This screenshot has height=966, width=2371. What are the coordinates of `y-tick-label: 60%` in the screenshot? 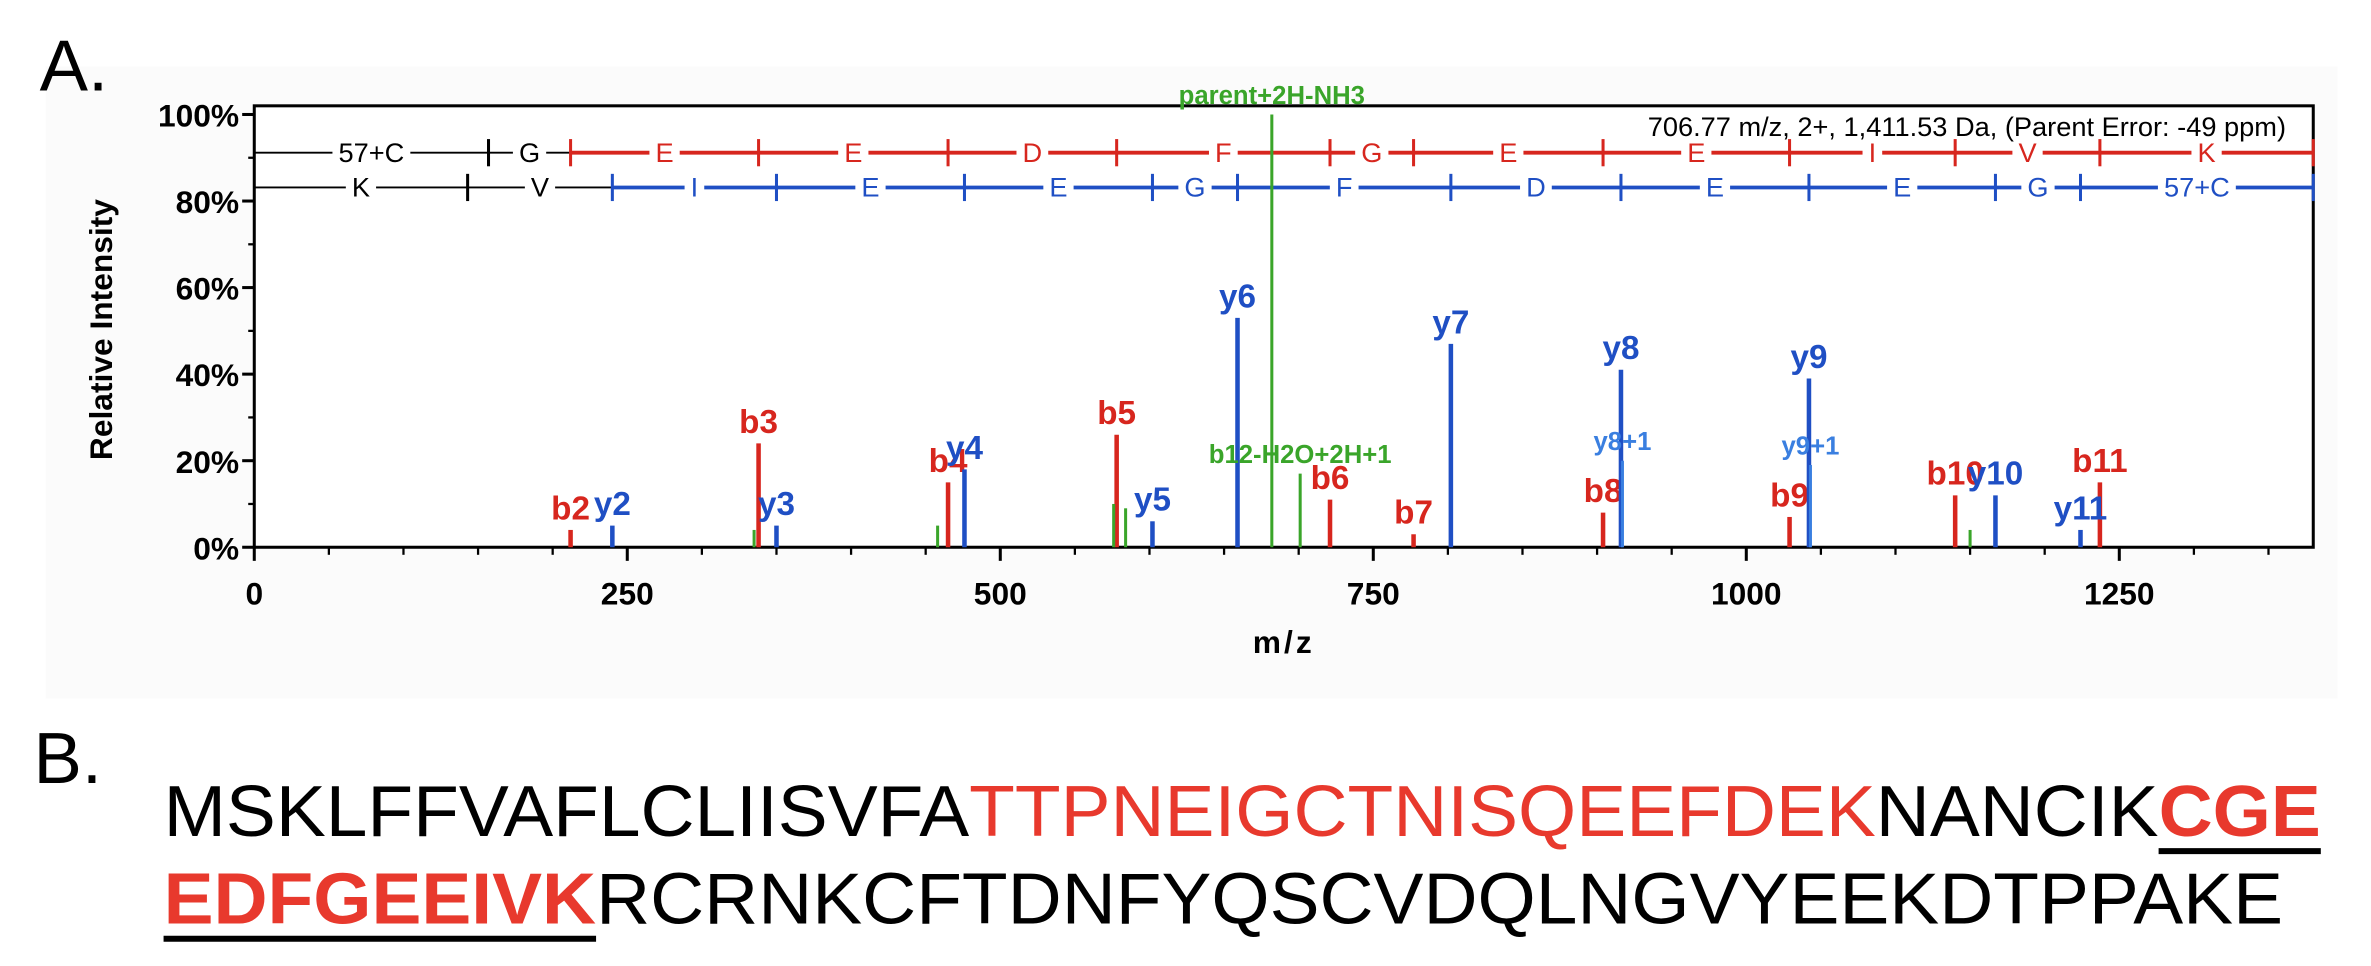 It's located at (208, 289).